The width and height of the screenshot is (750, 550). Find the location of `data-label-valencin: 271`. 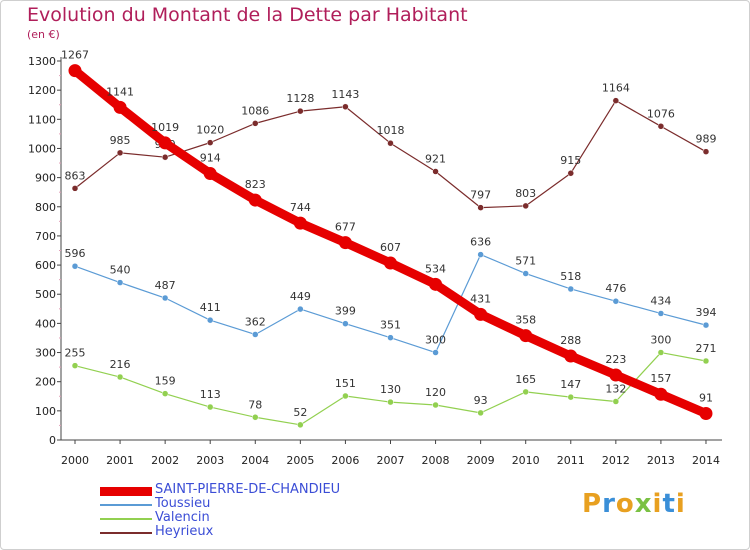

data-label-valencin: 271 is located at coordinates (705, 348).